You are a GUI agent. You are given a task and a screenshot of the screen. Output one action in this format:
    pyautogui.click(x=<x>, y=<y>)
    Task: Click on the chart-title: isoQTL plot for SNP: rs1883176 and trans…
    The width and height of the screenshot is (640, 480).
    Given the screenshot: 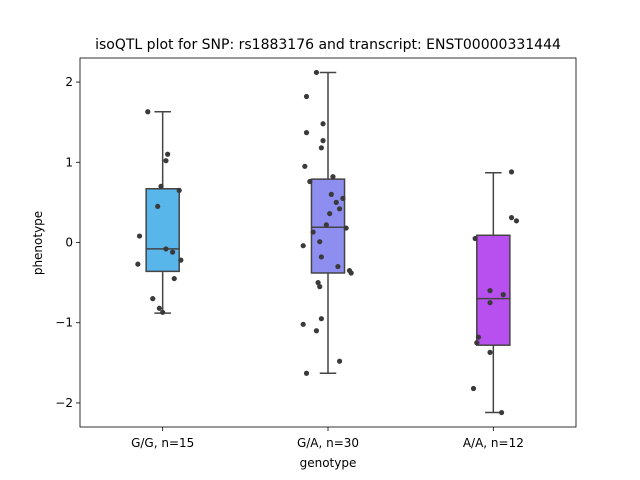 What is the action you would take?
    pyautogui.click(x=328, y=45)
    